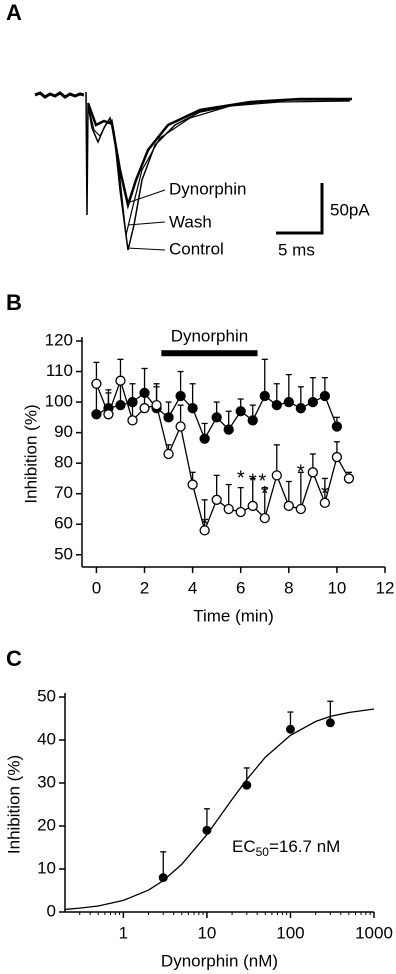  Describe the element at coordinates (63, 523) in the screenshot. I see `y-tick-label: 60` at that location.